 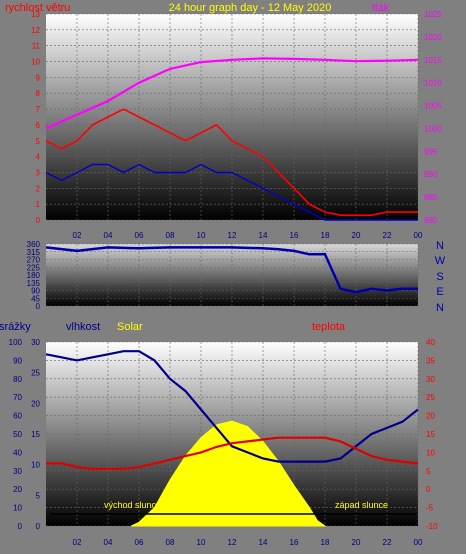 I want to click on wind-y-tick-label: 4, so click(x=38, y=157).